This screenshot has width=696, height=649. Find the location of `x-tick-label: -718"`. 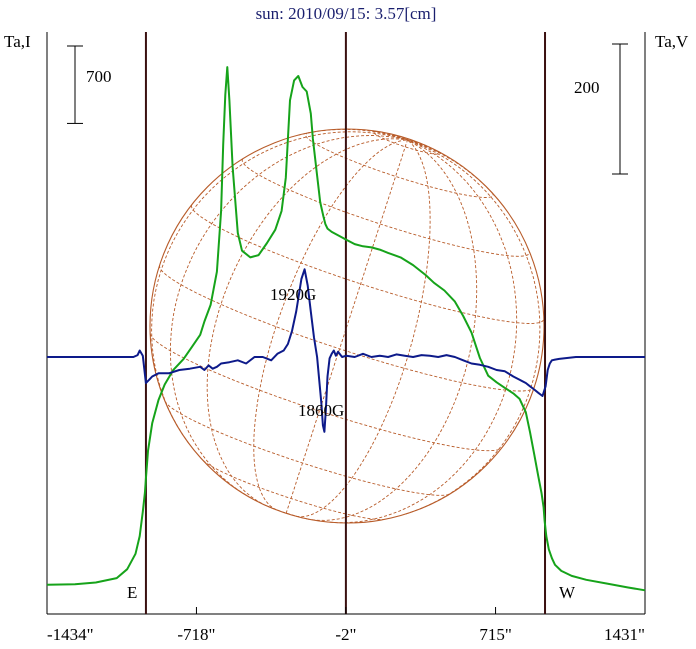

x-tick-label: -718" is located at coordinates (196, 634).